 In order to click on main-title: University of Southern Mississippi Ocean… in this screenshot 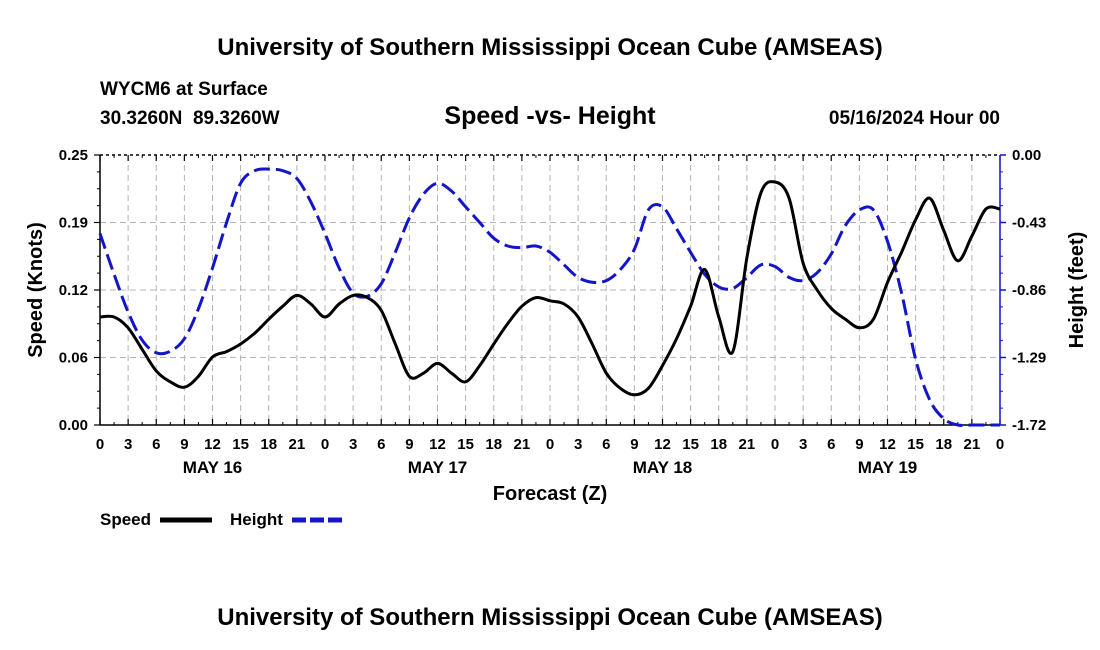, I will do `click(549, 47)`.